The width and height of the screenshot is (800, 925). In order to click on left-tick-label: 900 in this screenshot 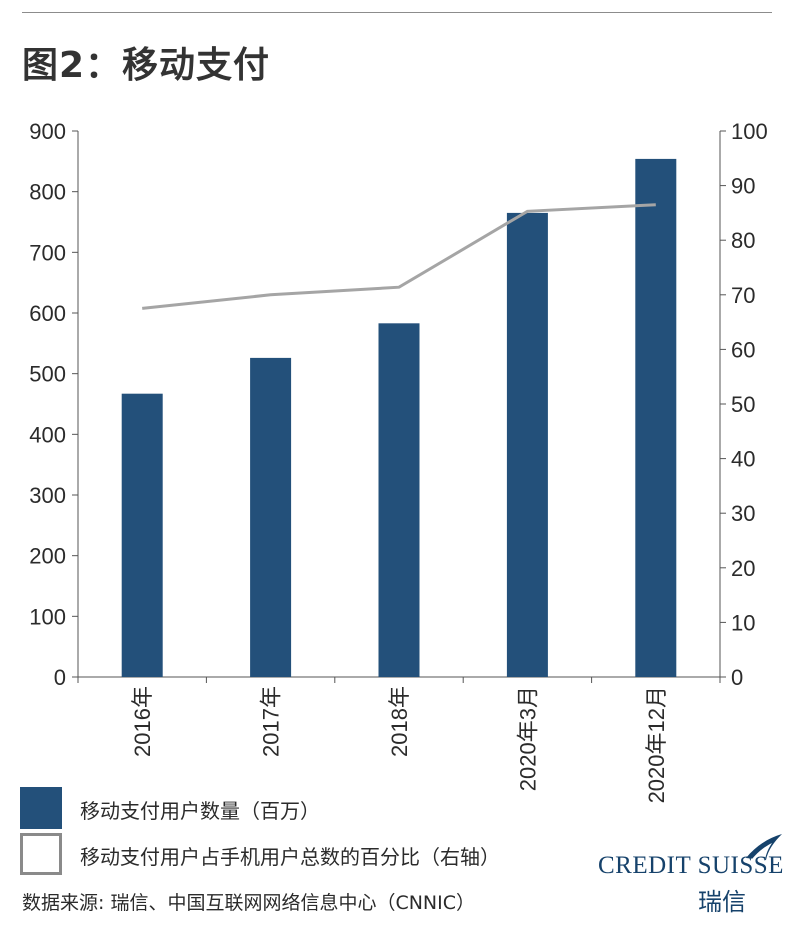, I will do `click(47, 131)`.